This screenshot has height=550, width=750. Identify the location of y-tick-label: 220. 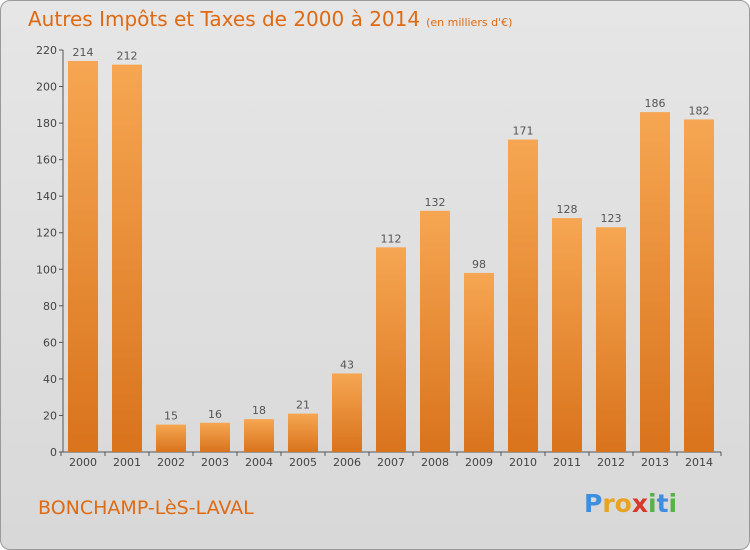
(46, 50).